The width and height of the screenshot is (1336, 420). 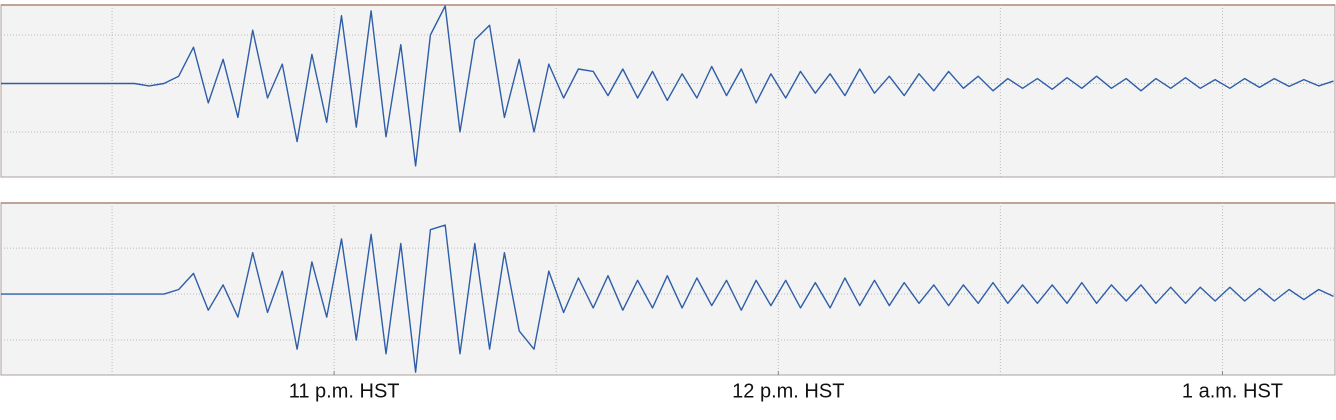 What do you see at coordinates (344, 391) in the screenshot?
I see `x-tick-label: 11 p.m. HST` at bounding box center [344, 391].